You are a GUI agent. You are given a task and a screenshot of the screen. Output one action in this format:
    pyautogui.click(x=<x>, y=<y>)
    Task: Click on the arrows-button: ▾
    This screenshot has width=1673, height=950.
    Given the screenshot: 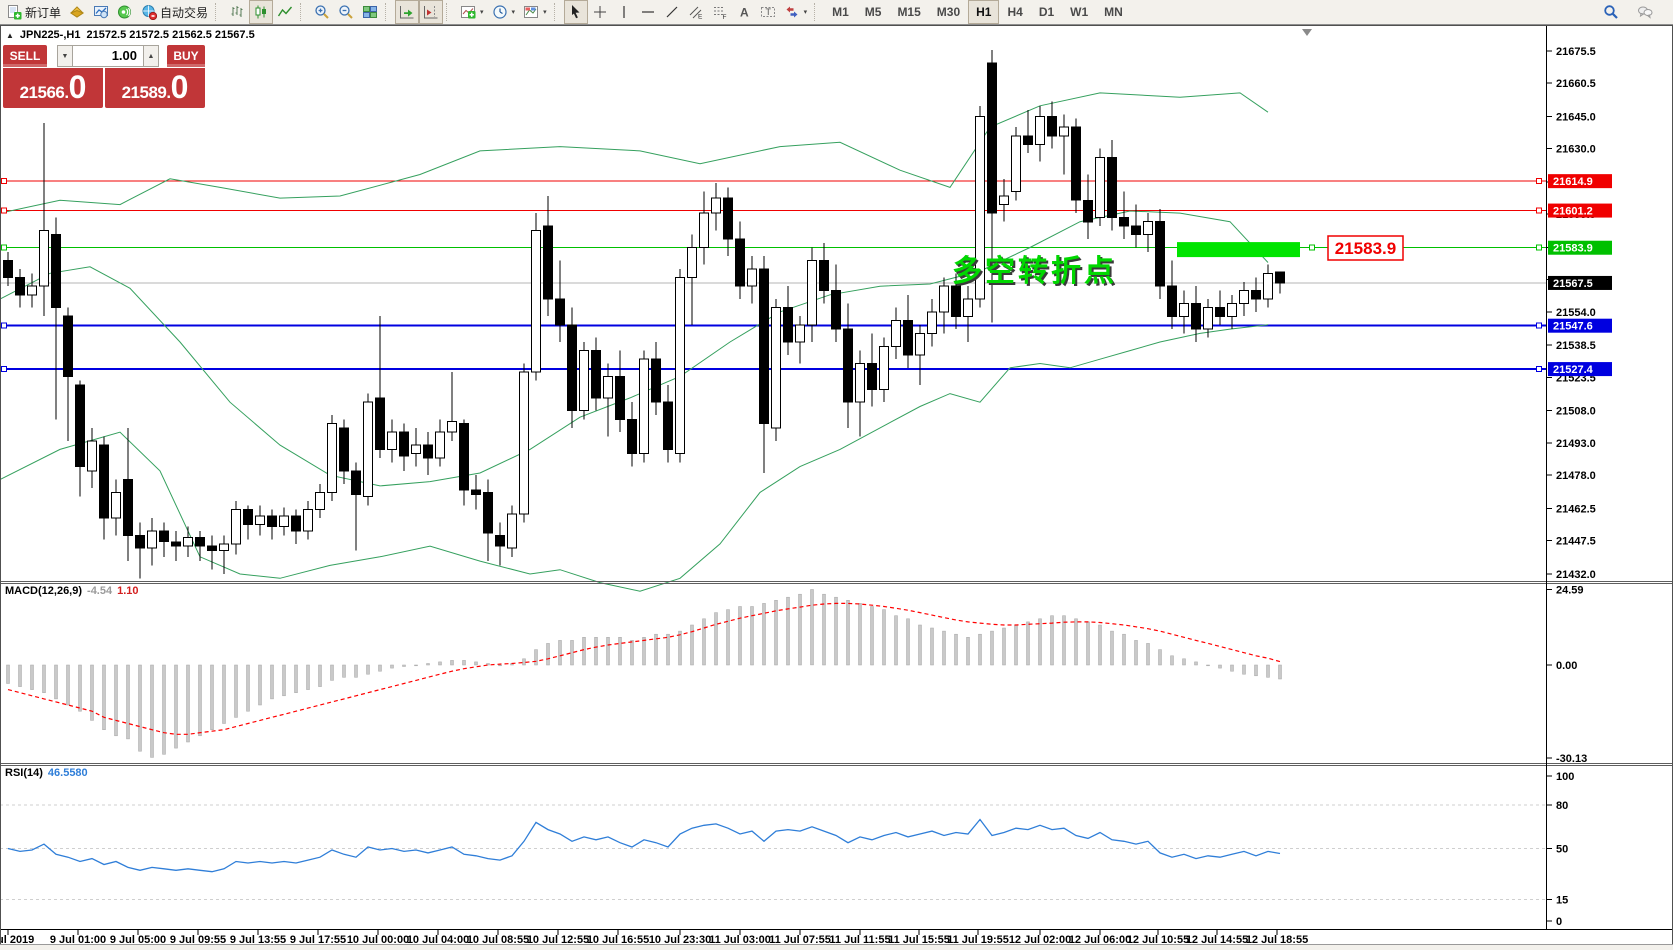 What is the action you would take?
    pyautogui.click(x=796, y=12)
    